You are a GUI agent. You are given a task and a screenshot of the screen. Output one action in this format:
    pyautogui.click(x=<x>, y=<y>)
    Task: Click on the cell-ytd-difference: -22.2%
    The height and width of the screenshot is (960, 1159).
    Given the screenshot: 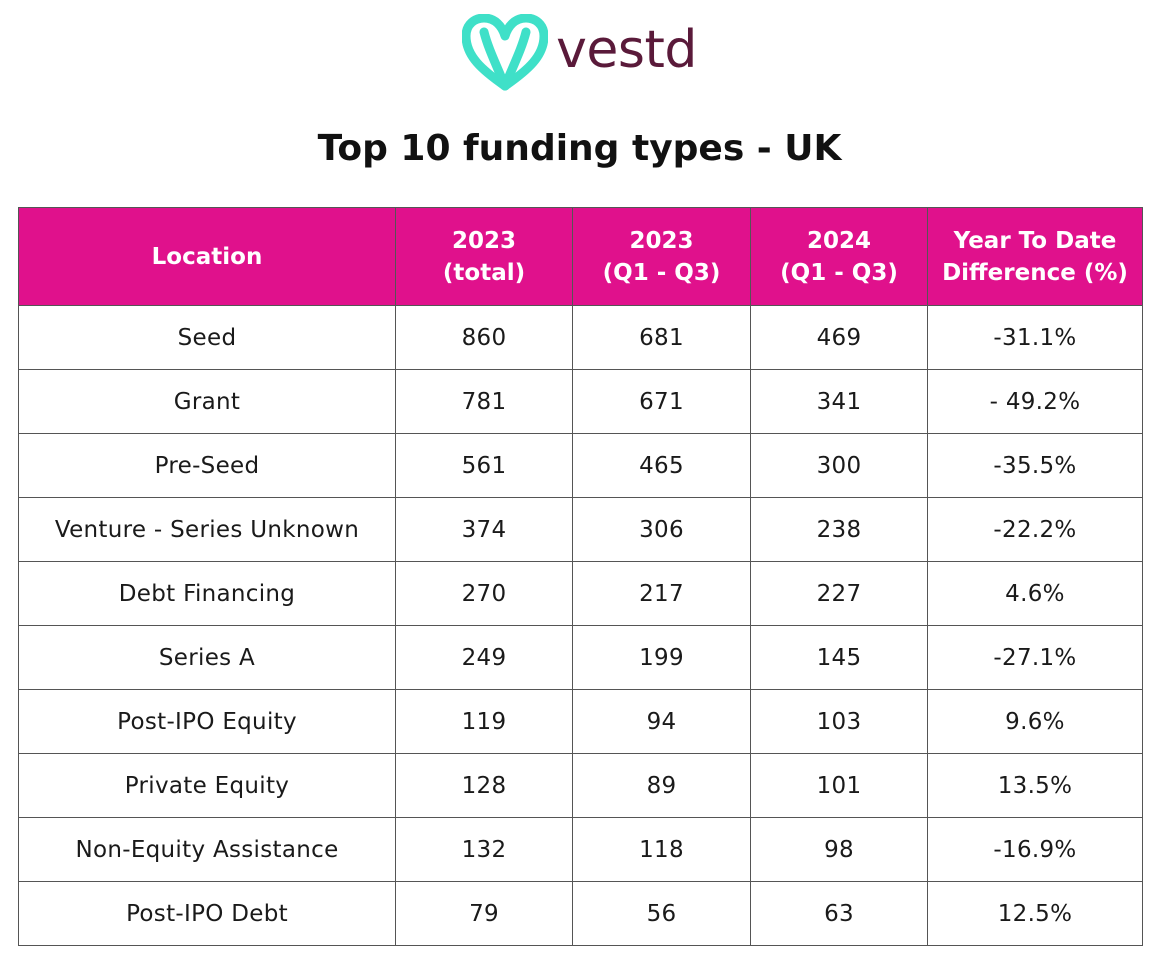 What is the action you would take?
    pyautogui.click(x=1035, y=529)
    